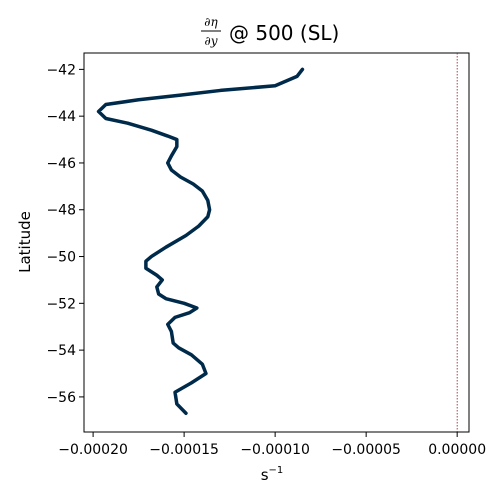 This screenshot has width=500, height=500. Describe the element at coordinates (25, 242) in the screenshot. I see `y-axis-label: Latitude` at that location.